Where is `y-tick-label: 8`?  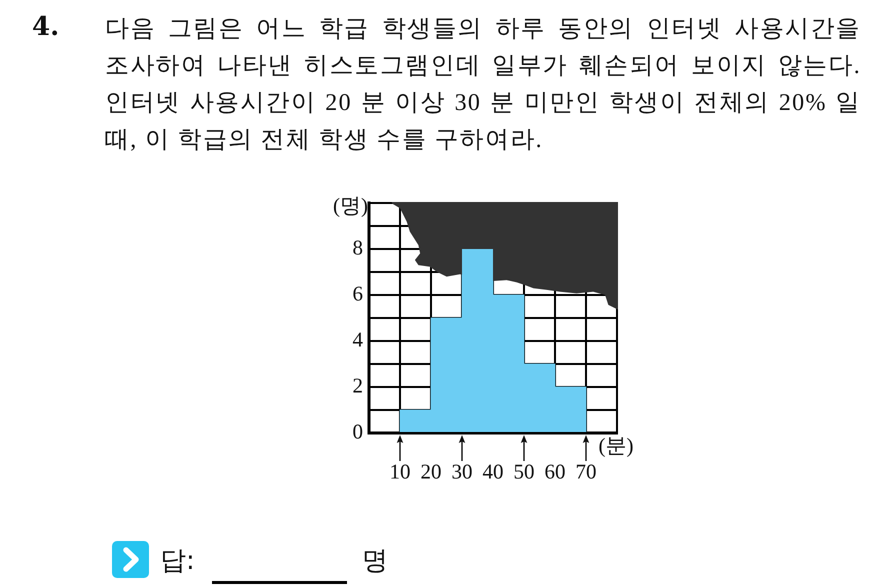
y-tick-label: 8 is located at coordinates (357, 248).